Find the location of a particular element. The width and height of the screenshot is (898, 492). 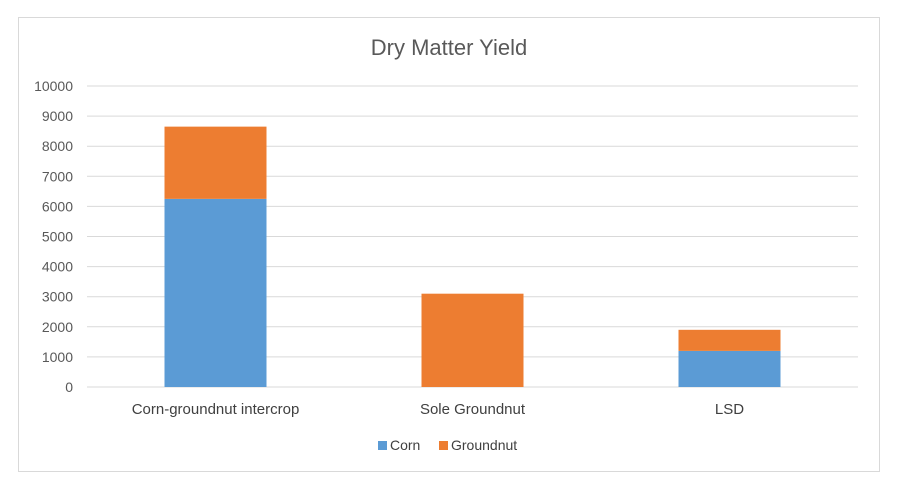

x-category-label: Sole Groundnut is located at coordinates (473, 409).